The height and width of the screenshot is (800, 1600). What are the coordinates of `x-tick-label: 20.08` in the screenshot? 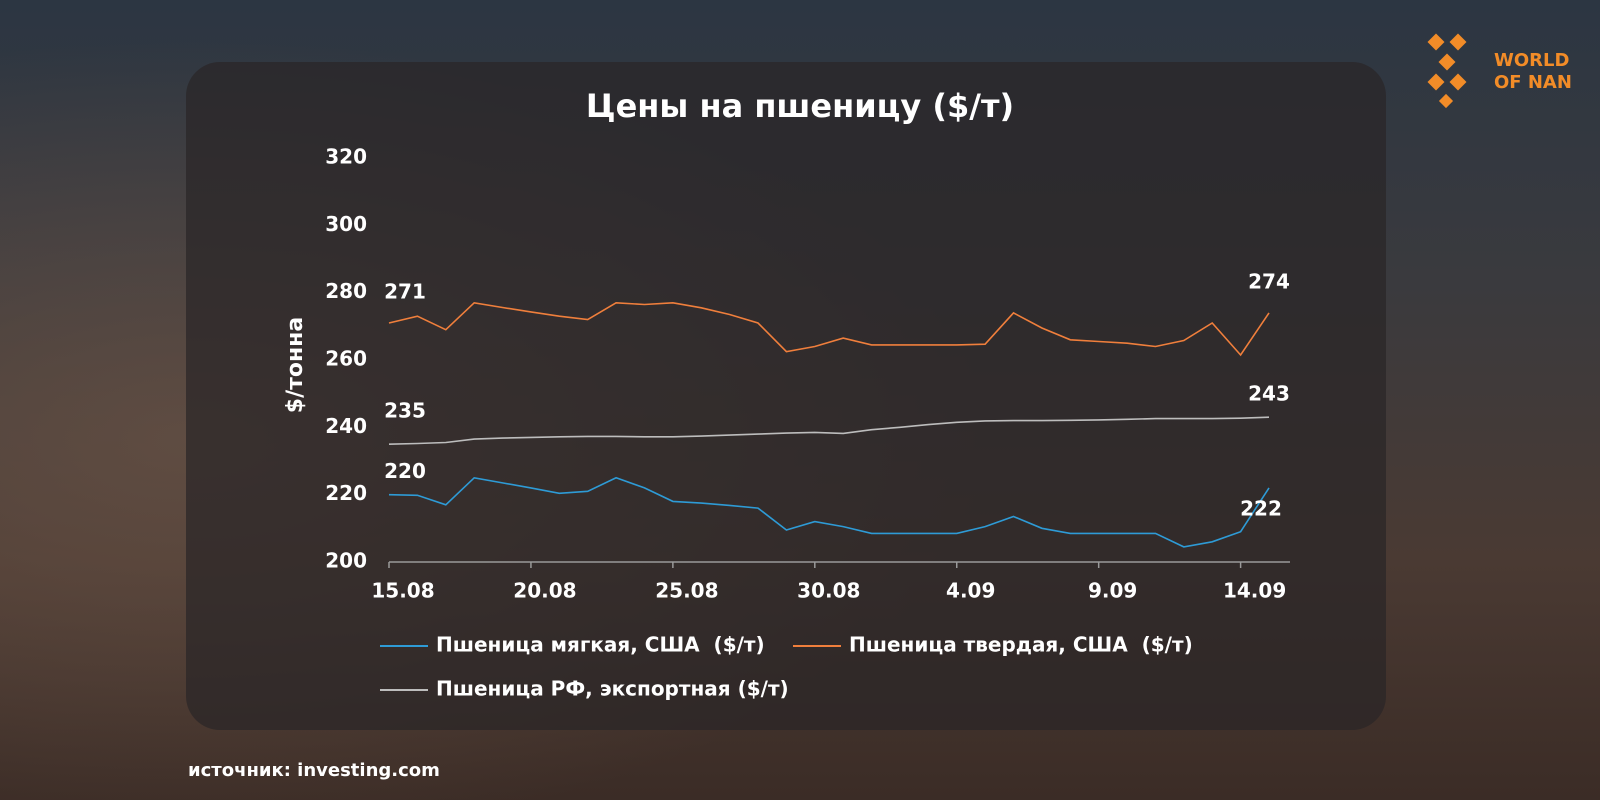 It's located at (544, 591).